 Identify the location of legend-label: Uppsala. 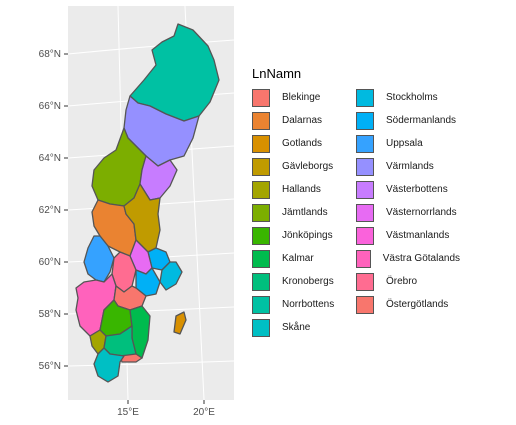
(404, 143).